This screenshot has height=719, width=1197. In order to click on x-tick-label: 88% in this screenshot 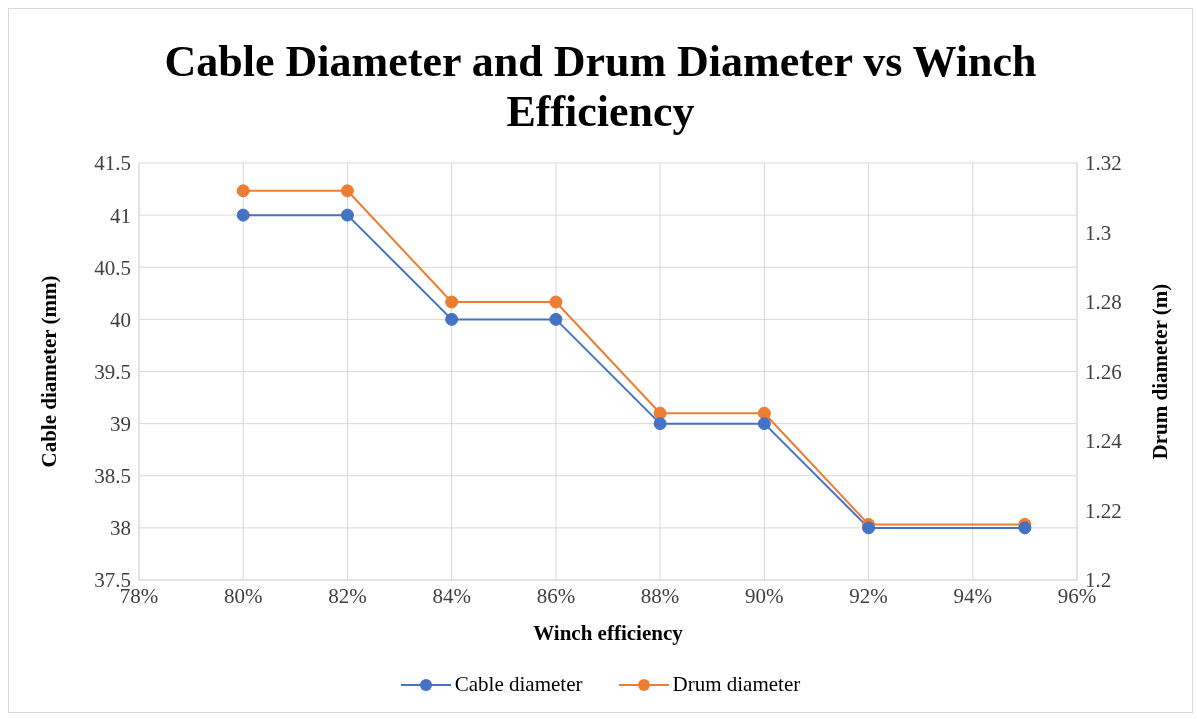, I will do `click(660, 595)`.